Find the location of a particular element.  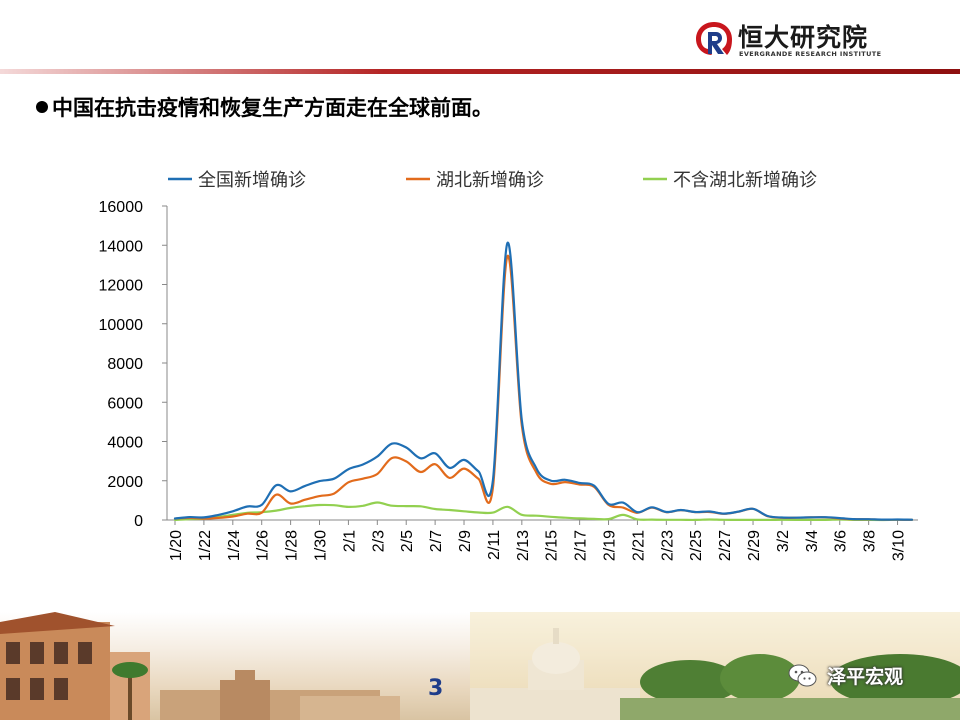

x-tick-label: 2/15 is located at coordinates (552, 545).